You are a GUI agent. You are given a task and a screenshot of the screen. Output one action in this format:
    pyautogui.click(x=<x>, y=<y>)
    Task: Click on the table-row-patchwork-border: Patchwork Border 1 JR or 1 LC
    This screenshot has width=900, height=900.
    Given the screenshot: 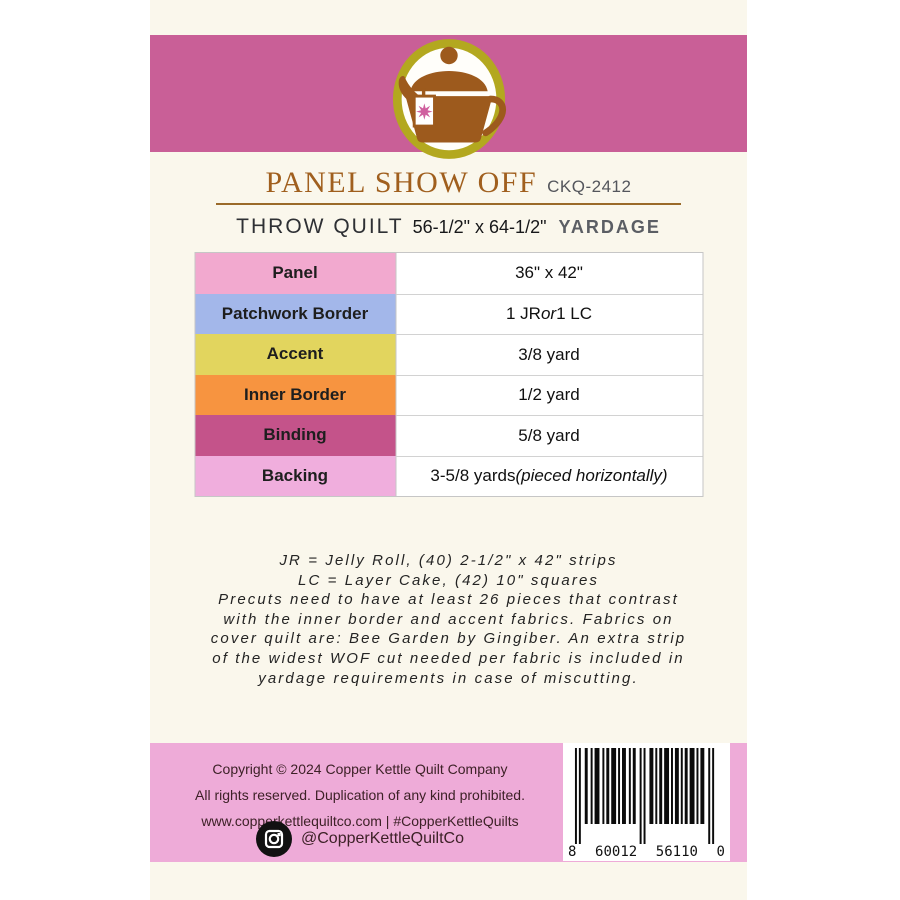 What is the action you would take?
    pyautogui.click(x=448, y=313)
    